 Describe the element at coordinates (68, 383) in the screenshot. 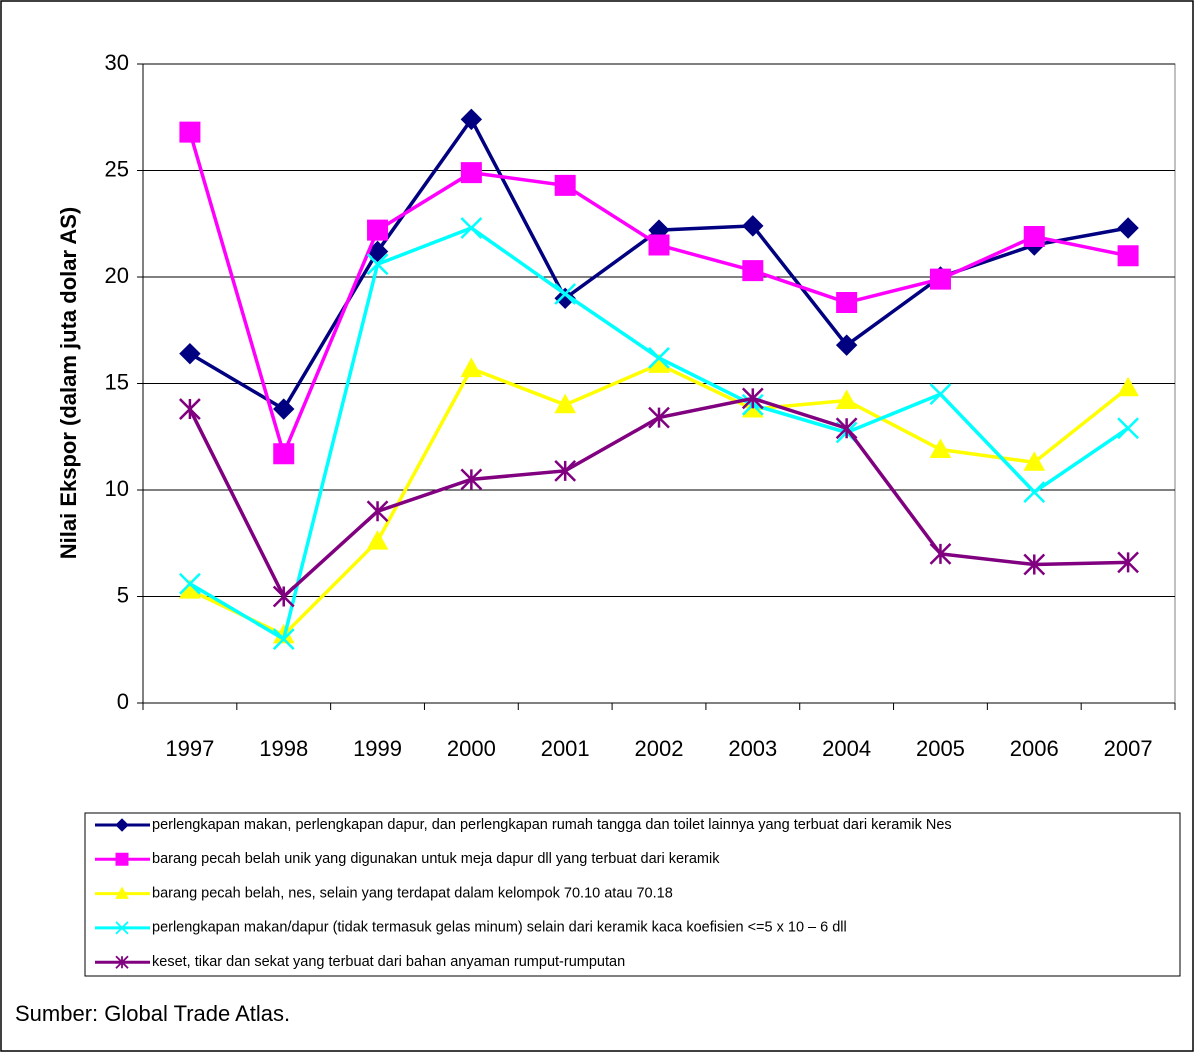

I see `y-axis-label: Nilai Ekspor (dalam juta dolar AS)` at that location.